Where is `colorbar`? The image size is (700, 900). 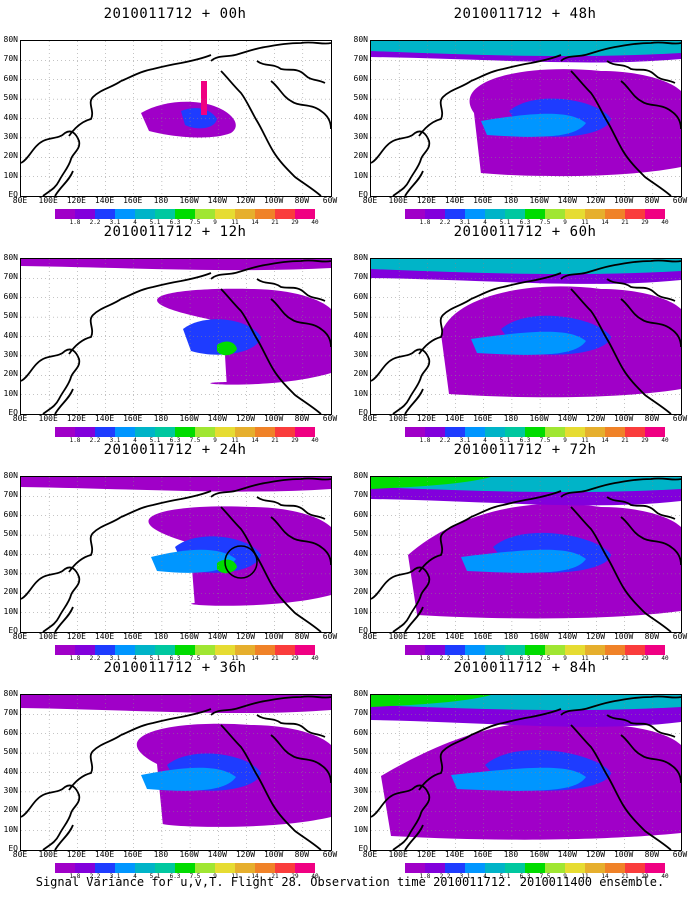 colorbar is located at coordinates (185, 650).